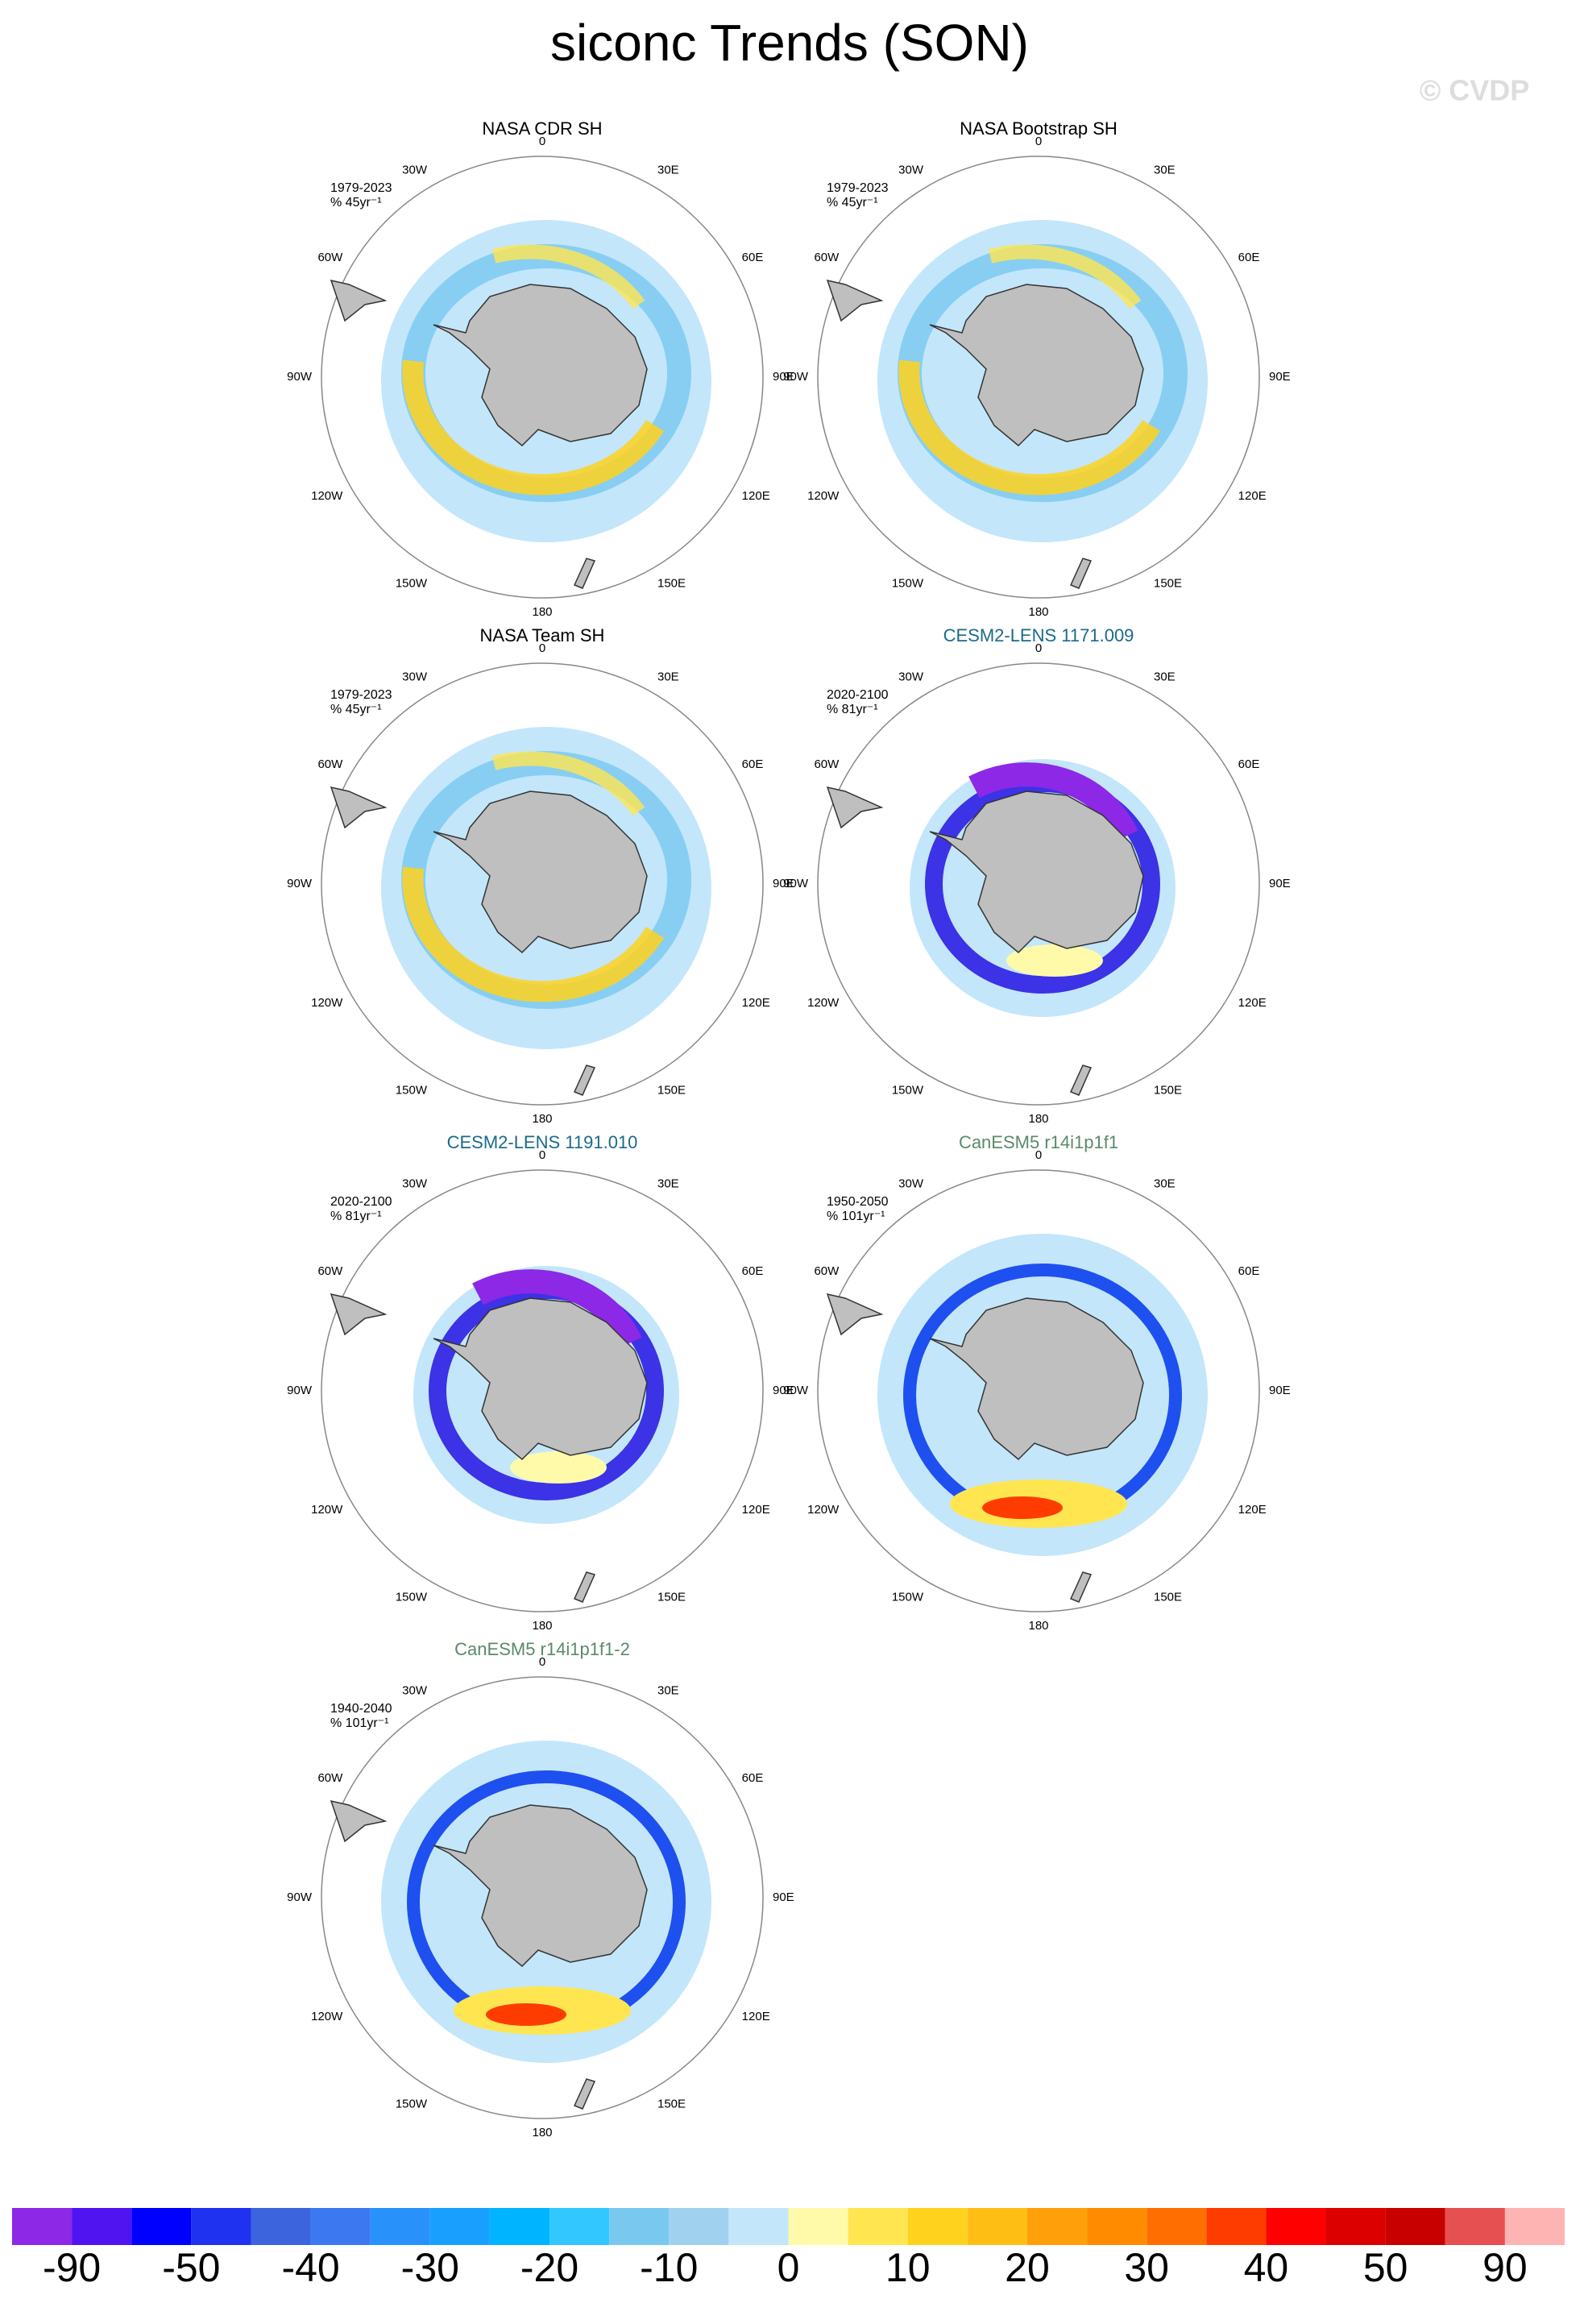 Image resolution: width=1584 pixels, height=2324 pixels. What do you see at coordinates (542, 128) in the screenshot?
I see `panel-title: NASA CDR SH` at bounding box center [542, 128].